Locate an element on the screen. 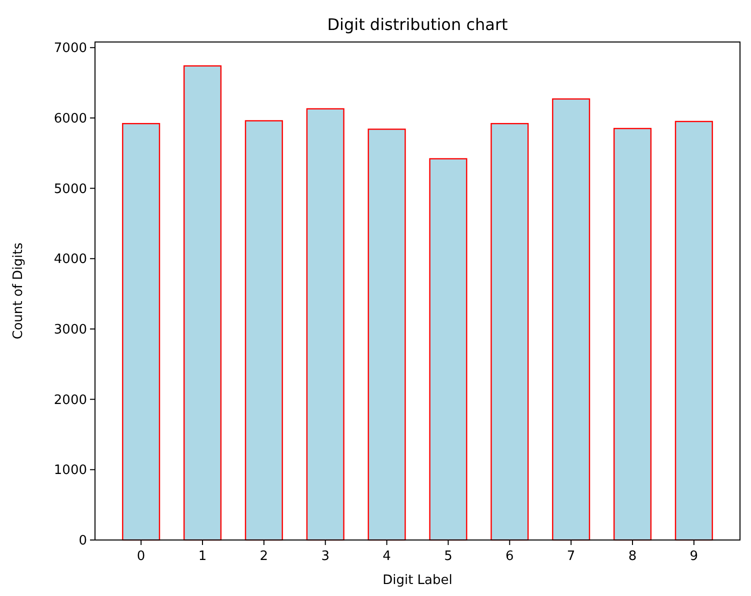 This screenshot has width=751, height=596. y-tick-label: 5000 is located at coordinates (70, 189).